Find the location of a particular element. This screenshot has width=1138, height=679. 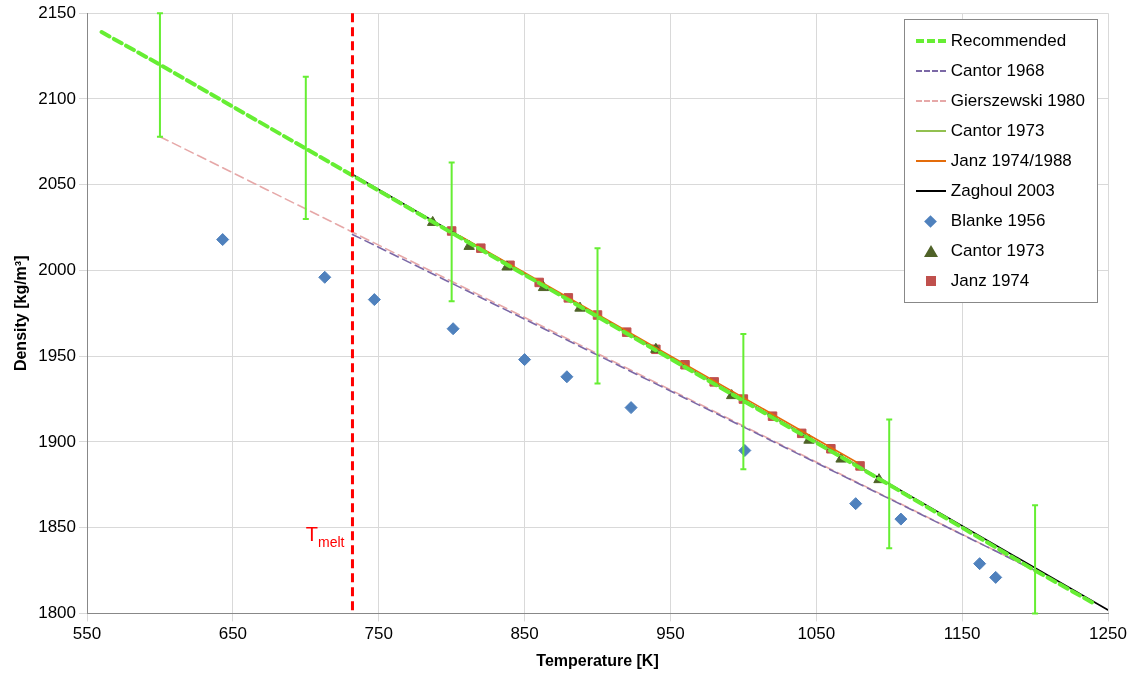

y-axis-title: Density [kg/m³] is located at coordinates (21, 313).